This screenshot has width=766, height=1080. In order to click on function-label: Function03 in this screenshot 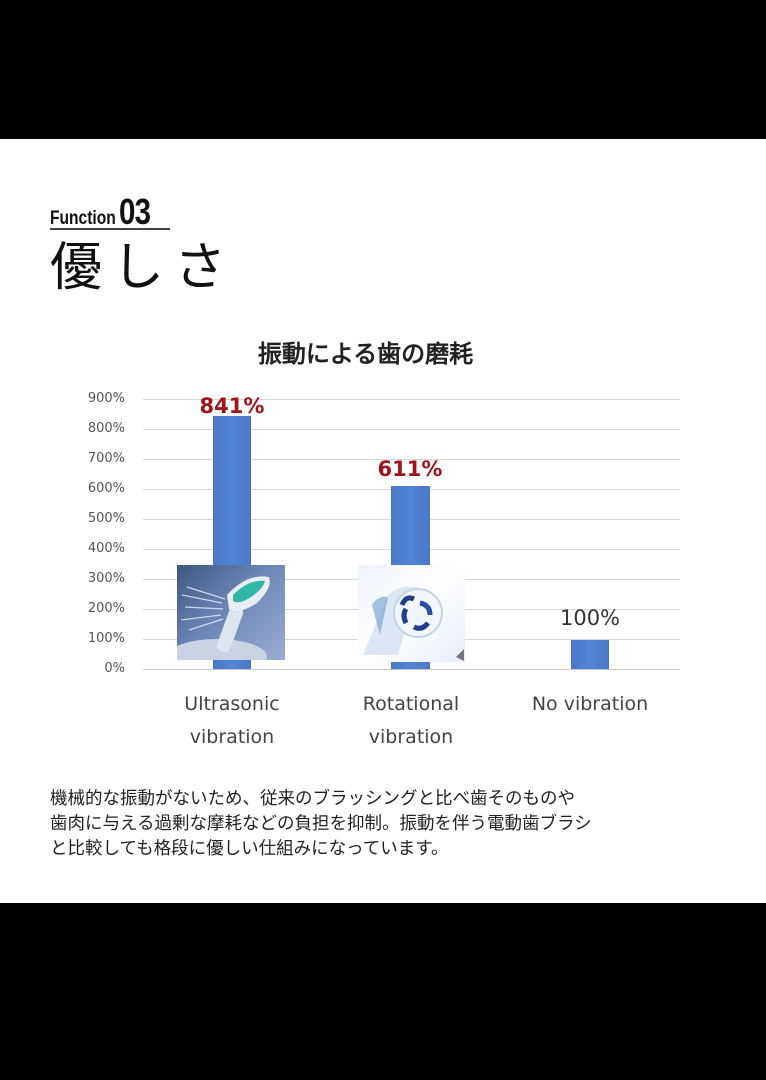, I will do `click(100, 212)`.